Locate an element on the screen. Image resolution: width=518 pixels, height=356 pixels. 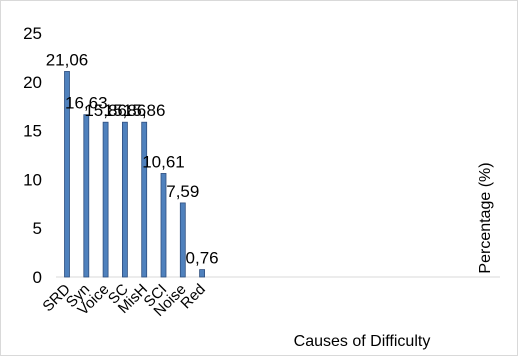
y-tick-label: 20 is located at coordinates (32, 82).